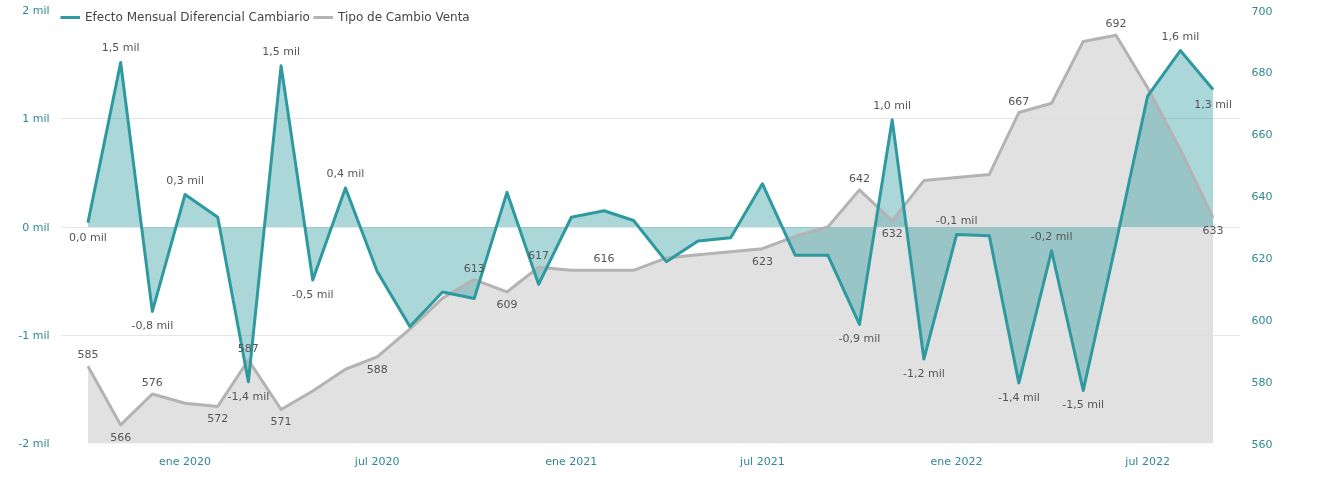 Image resolution: width=1325 pixels, height=485 pixels. I want to click on data-label: -0,5 mil, so click(312, 295).